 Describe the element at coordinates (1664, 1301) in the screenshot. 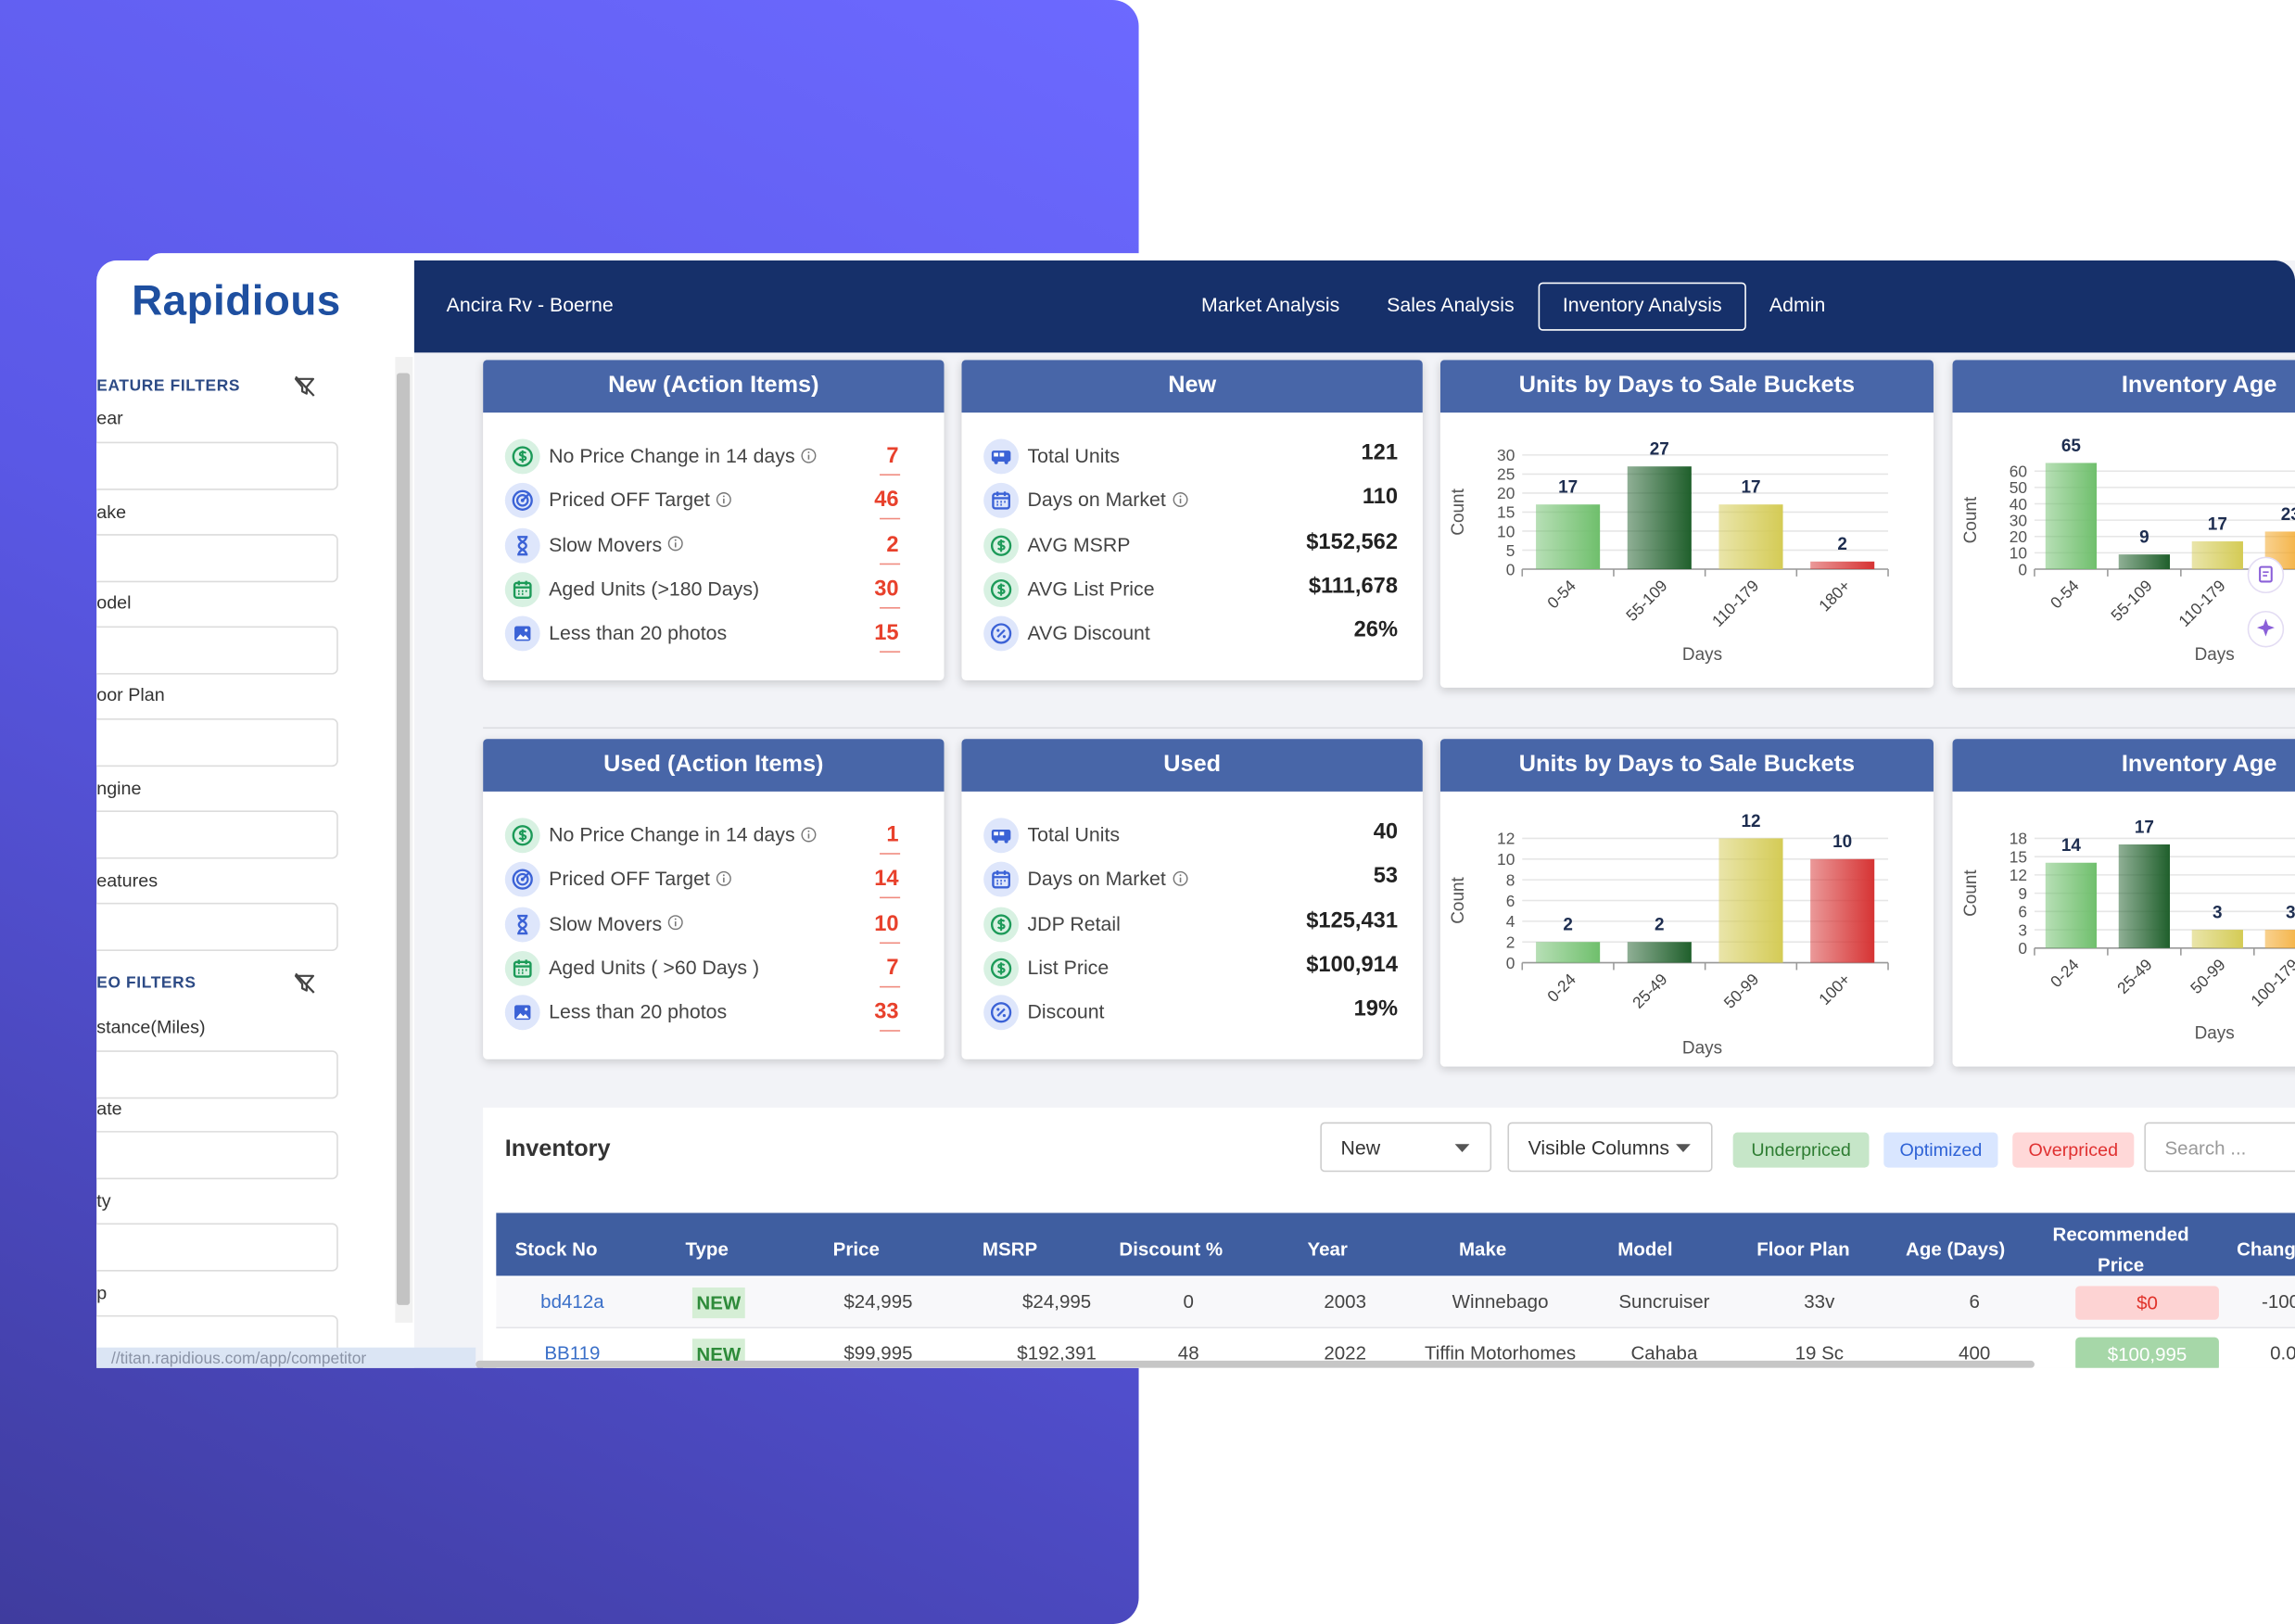

I see `table-cell: Suncruiser` at that location.